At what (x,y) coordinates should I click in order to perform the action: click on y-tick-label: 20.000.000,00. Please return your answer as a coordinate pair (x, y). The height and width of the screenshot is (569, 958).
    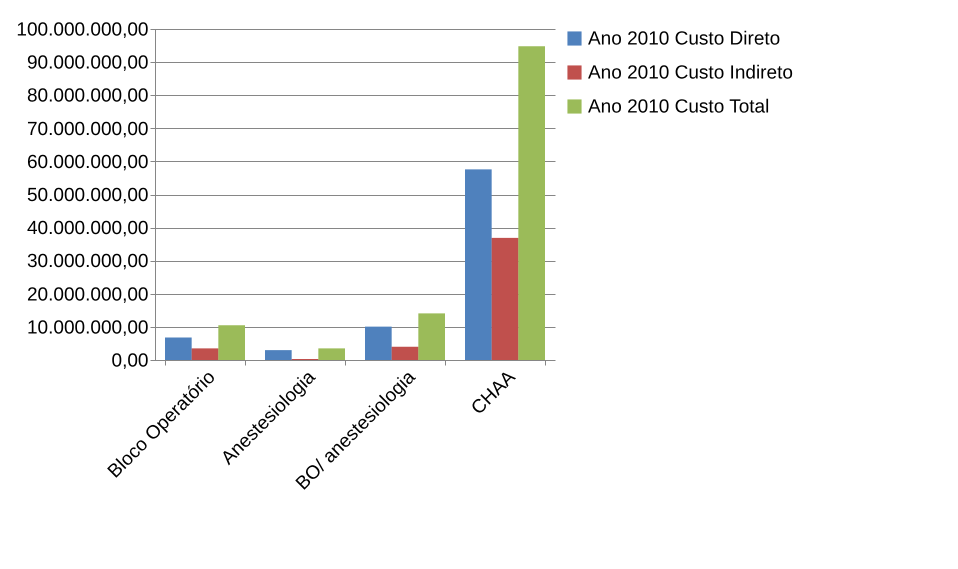
    Looking at the image, I should click on (87, 295).